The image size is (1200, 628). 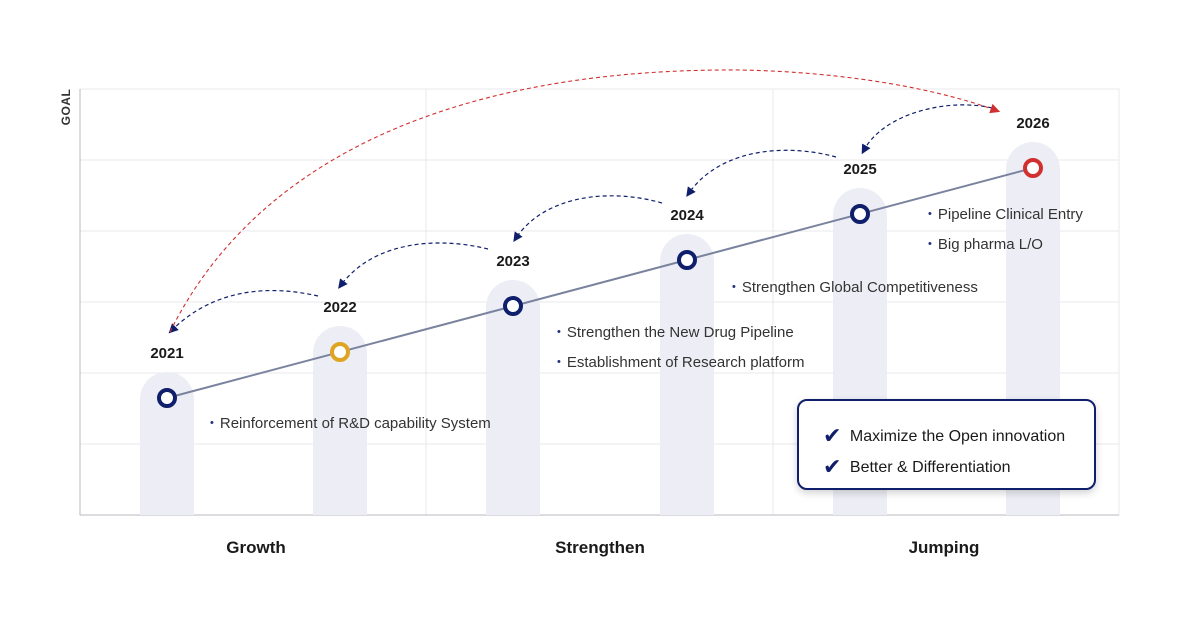 I want to click on callout-item-label: Better & Differentiation, so click(x=930, y=467).